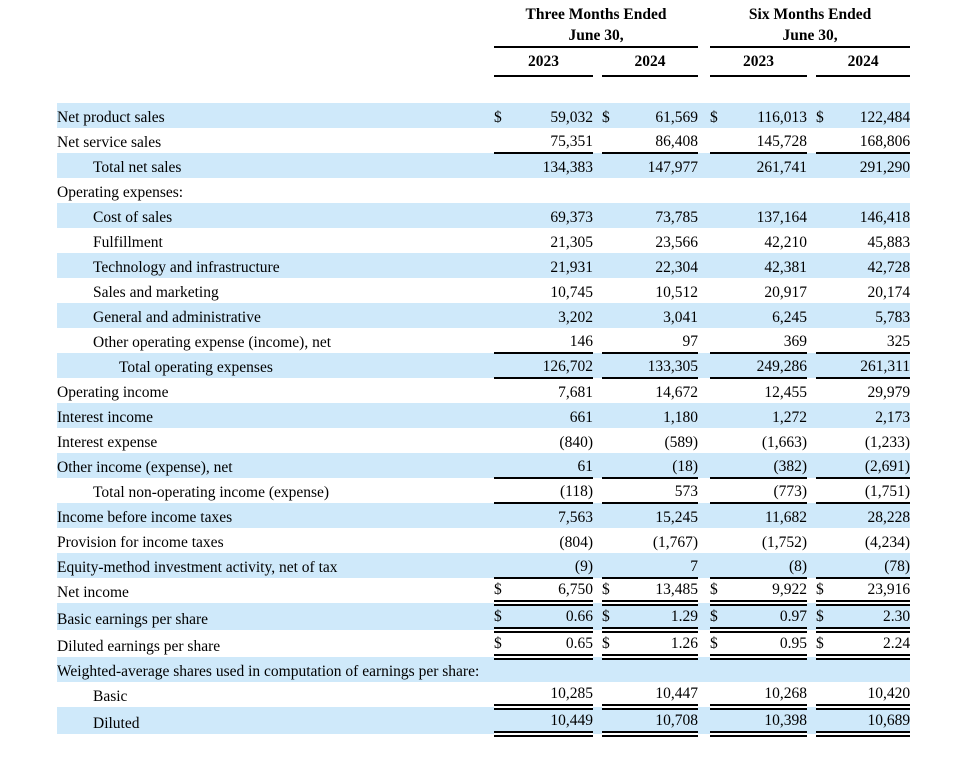 This screenshot has width=958, height=778. I want to click on row-label: Income before income taxes, so click(145, 517).